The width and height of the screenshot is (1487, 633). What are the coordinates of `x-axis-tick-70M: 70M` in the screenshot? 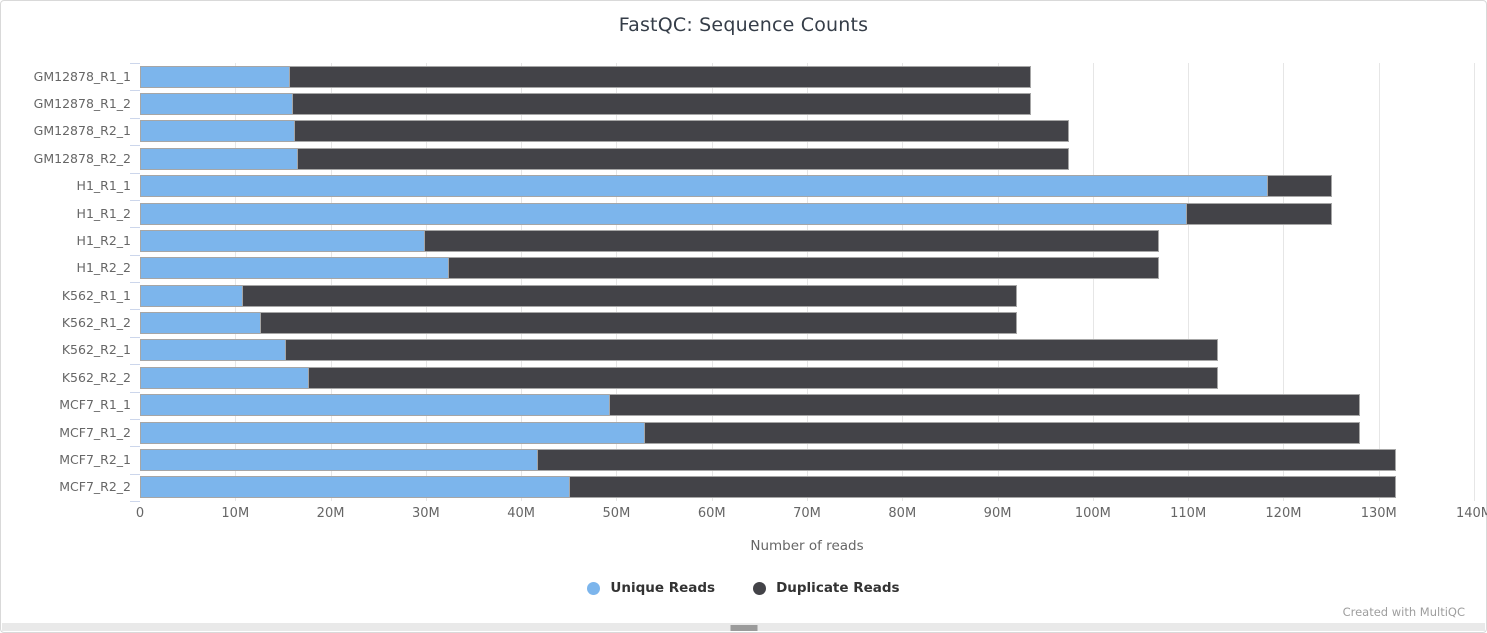 It's located at (807, 513).